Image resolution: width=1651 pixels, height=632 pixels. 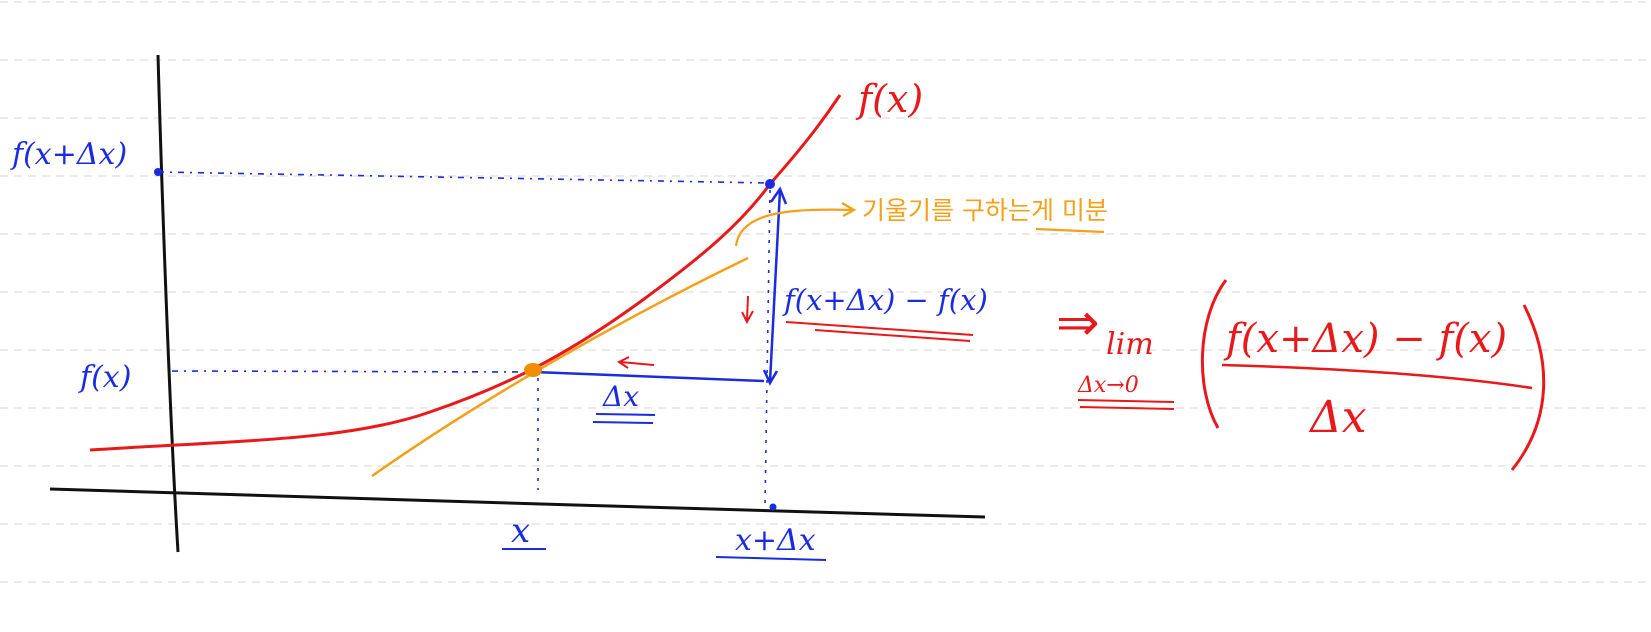 What do you see at coordinates (624, 418) in the screenshot?
I see `delta-x-underline` at bounding box center [624, 418].